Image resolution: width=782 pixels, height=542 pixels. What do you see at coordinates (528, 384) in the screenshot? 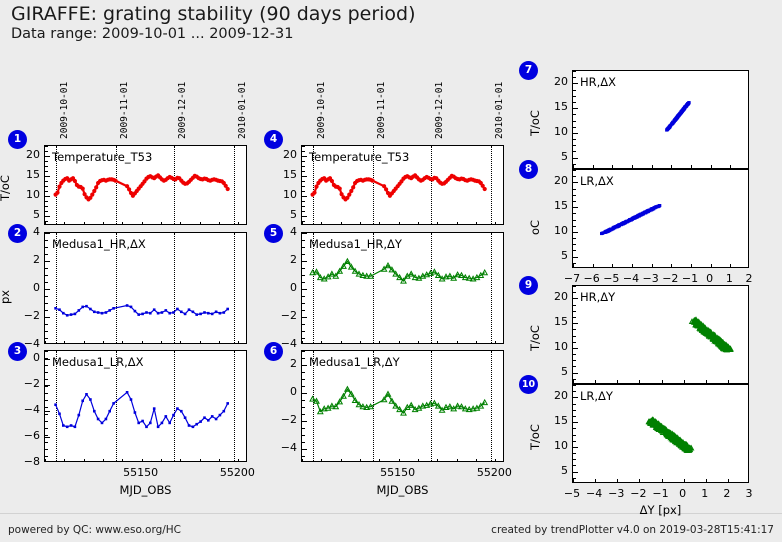
I see `panel-badge-10: 10` at bounding box center [528, 384].